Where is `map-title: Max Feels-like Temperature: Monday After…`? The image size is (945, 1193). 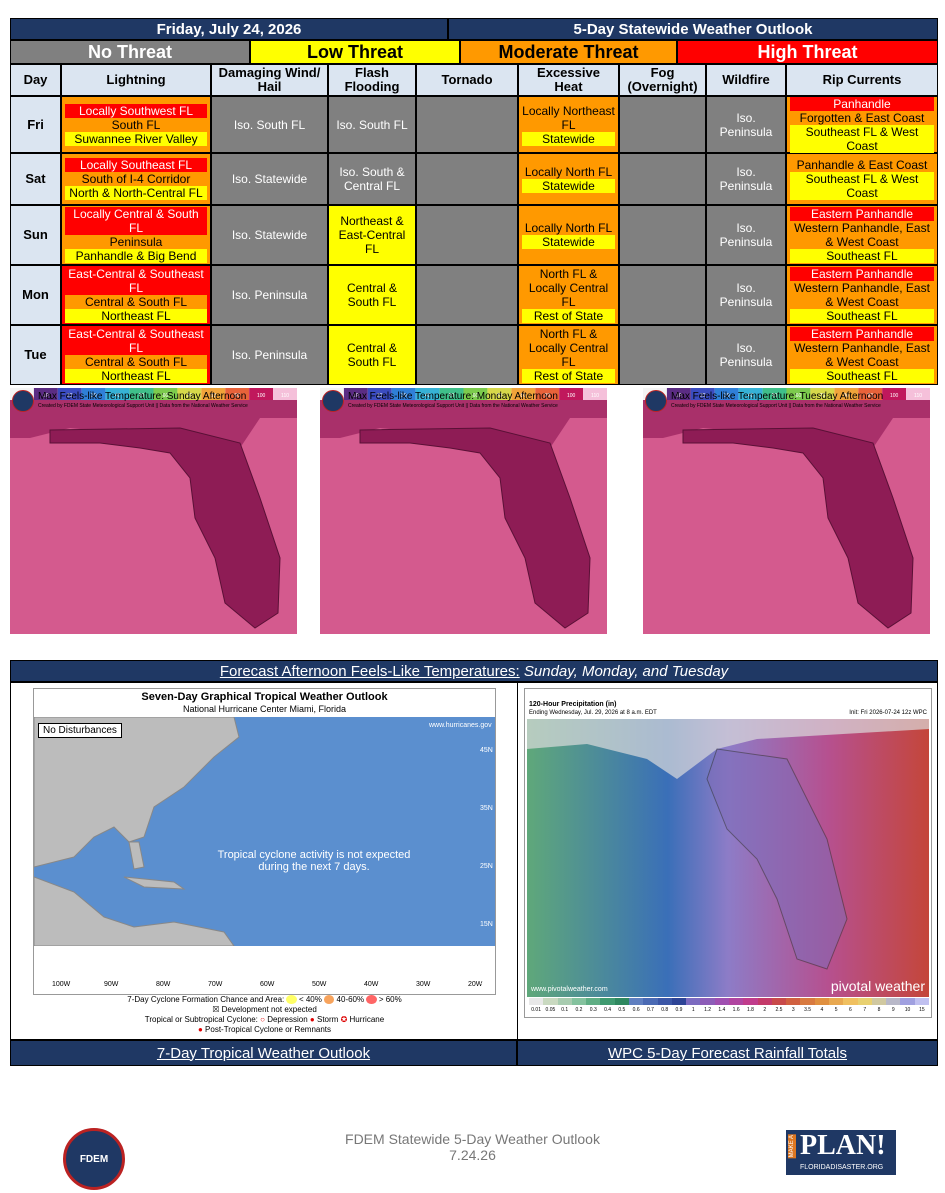 map-title: Max Feels-like Temperature: Monday After… is located at coordinates (453, 396).